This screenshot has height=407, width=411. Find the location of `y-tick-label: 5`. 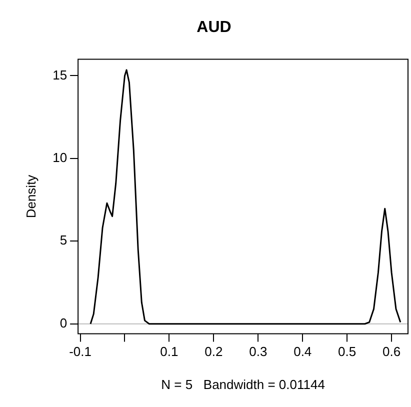

y-tick-label: 5 is located at coordinates (64, 240).